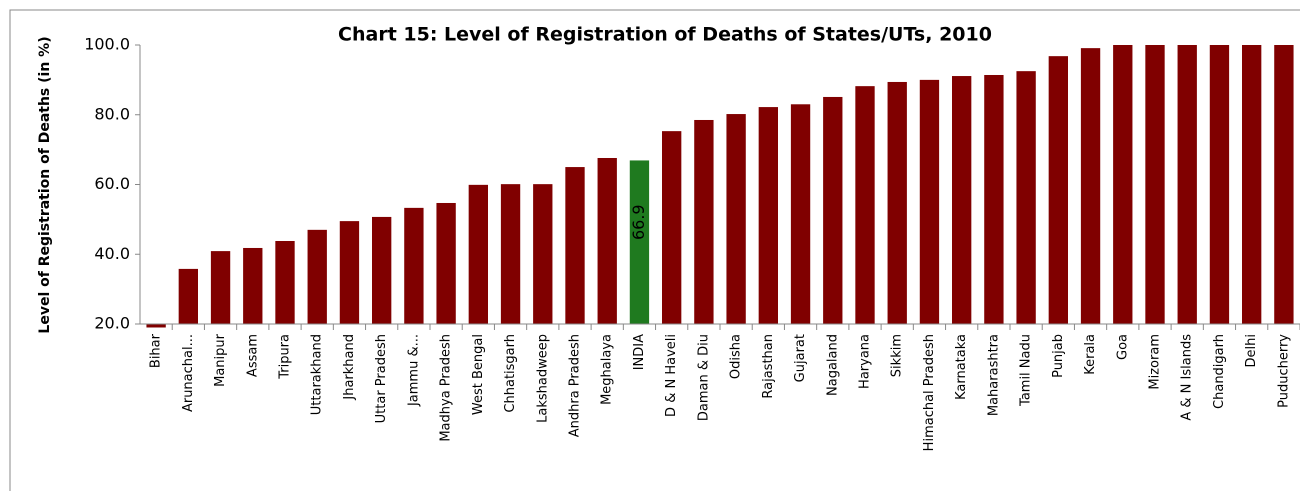 Image resolution: width=1300 pixels, height=491 pixels. What do you see at coordinates (736, 356) in the screenshot?
I see `x-tick-label: Odisha` at bounding box center [736, 356].